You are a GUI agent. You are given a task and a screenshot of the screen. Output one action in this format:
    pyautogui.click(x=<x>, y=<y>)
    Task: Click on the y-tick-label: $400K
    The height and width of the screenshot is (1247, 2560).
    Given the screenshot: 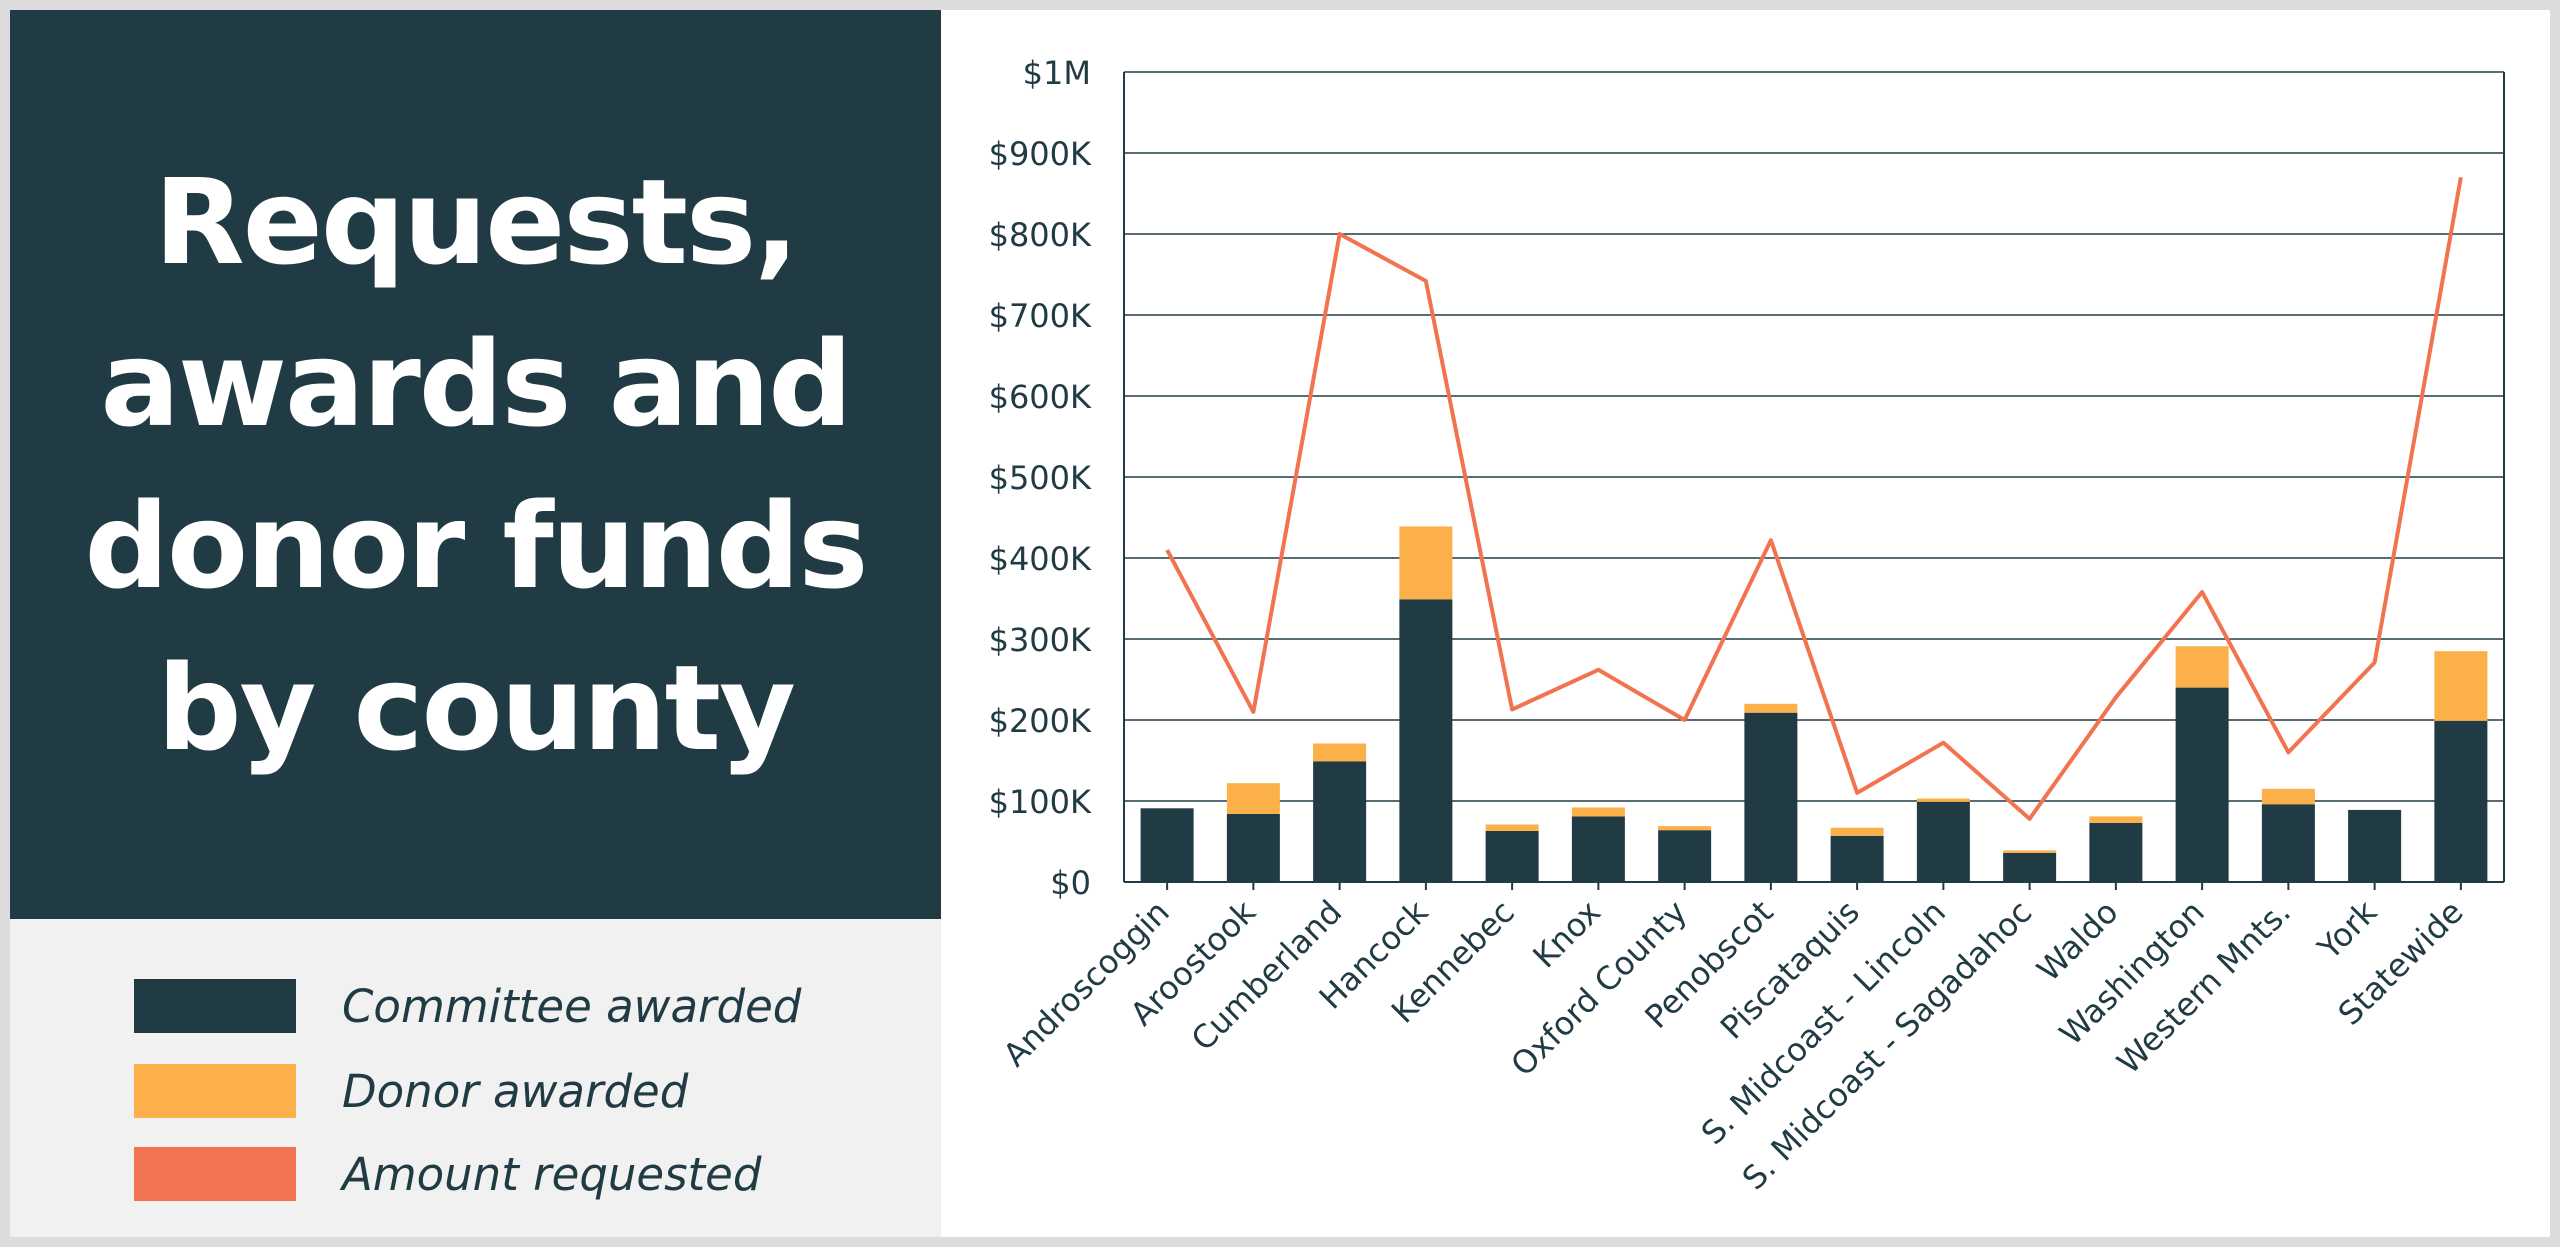 What is the action you would take?
    pyautogui.click(x=1040, y=559)
    